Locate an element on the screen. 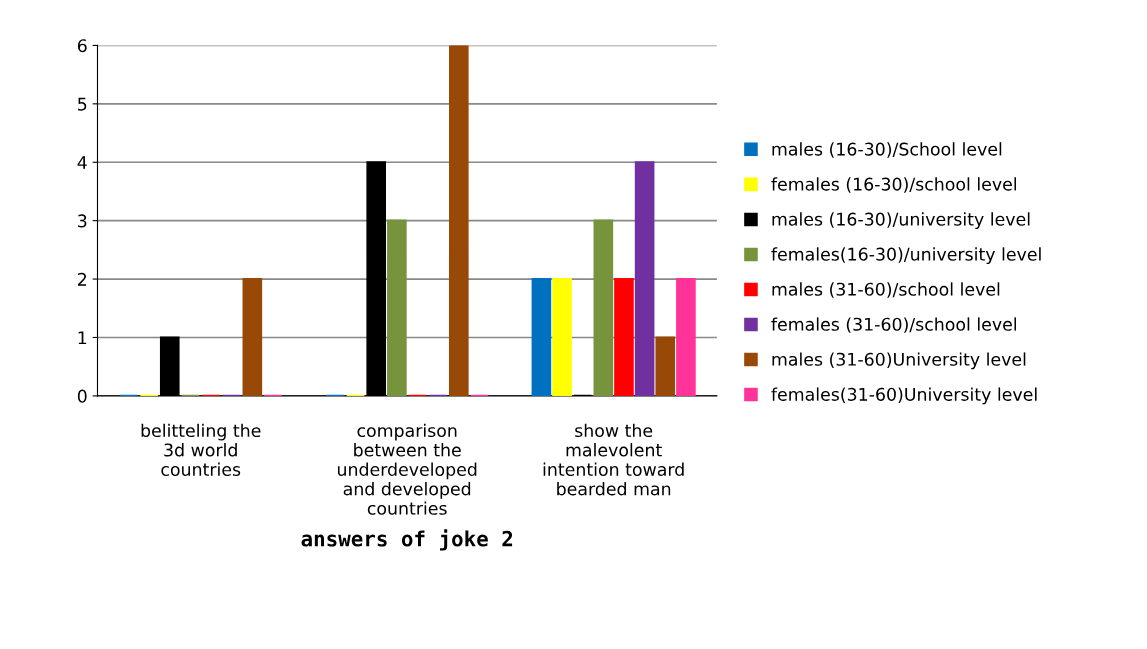 The width and height of the screenshot is (1147, 649). y-tick-label: 2 is located at coordinates (82, 279).